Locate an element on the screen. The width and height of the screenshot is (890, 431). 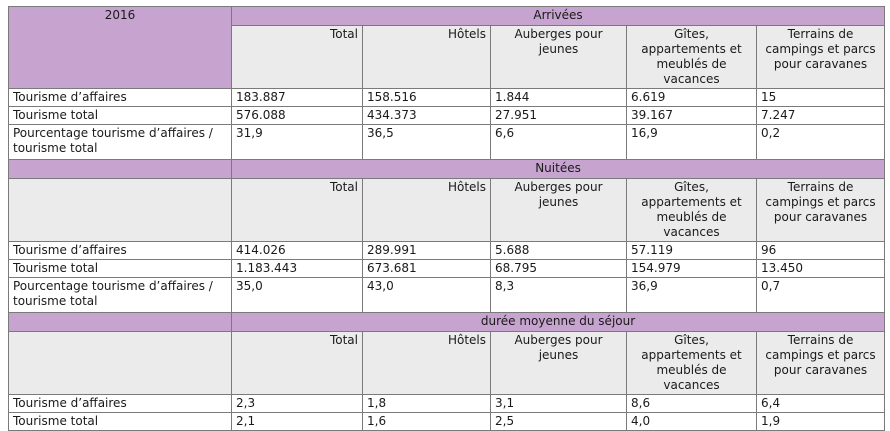
table-cell: 1.183.443 is located at coordinates (297, 268).